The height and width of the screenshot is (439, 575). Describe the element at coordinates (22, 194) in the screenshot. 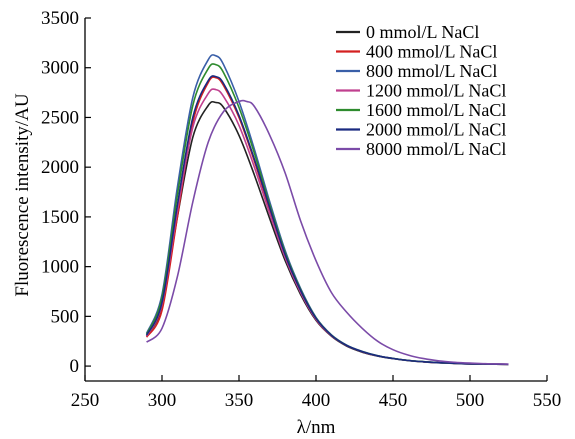

I see `y-axis-label: Fluorescence intensity/AU` at that location.